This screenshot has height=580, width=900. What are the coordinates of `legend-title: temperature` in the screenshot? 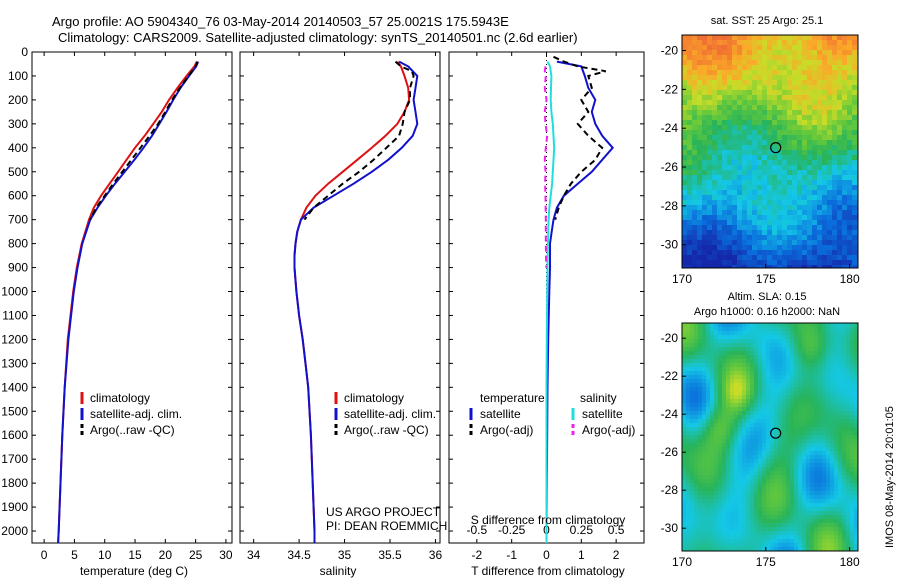 It's located at (512, 398).